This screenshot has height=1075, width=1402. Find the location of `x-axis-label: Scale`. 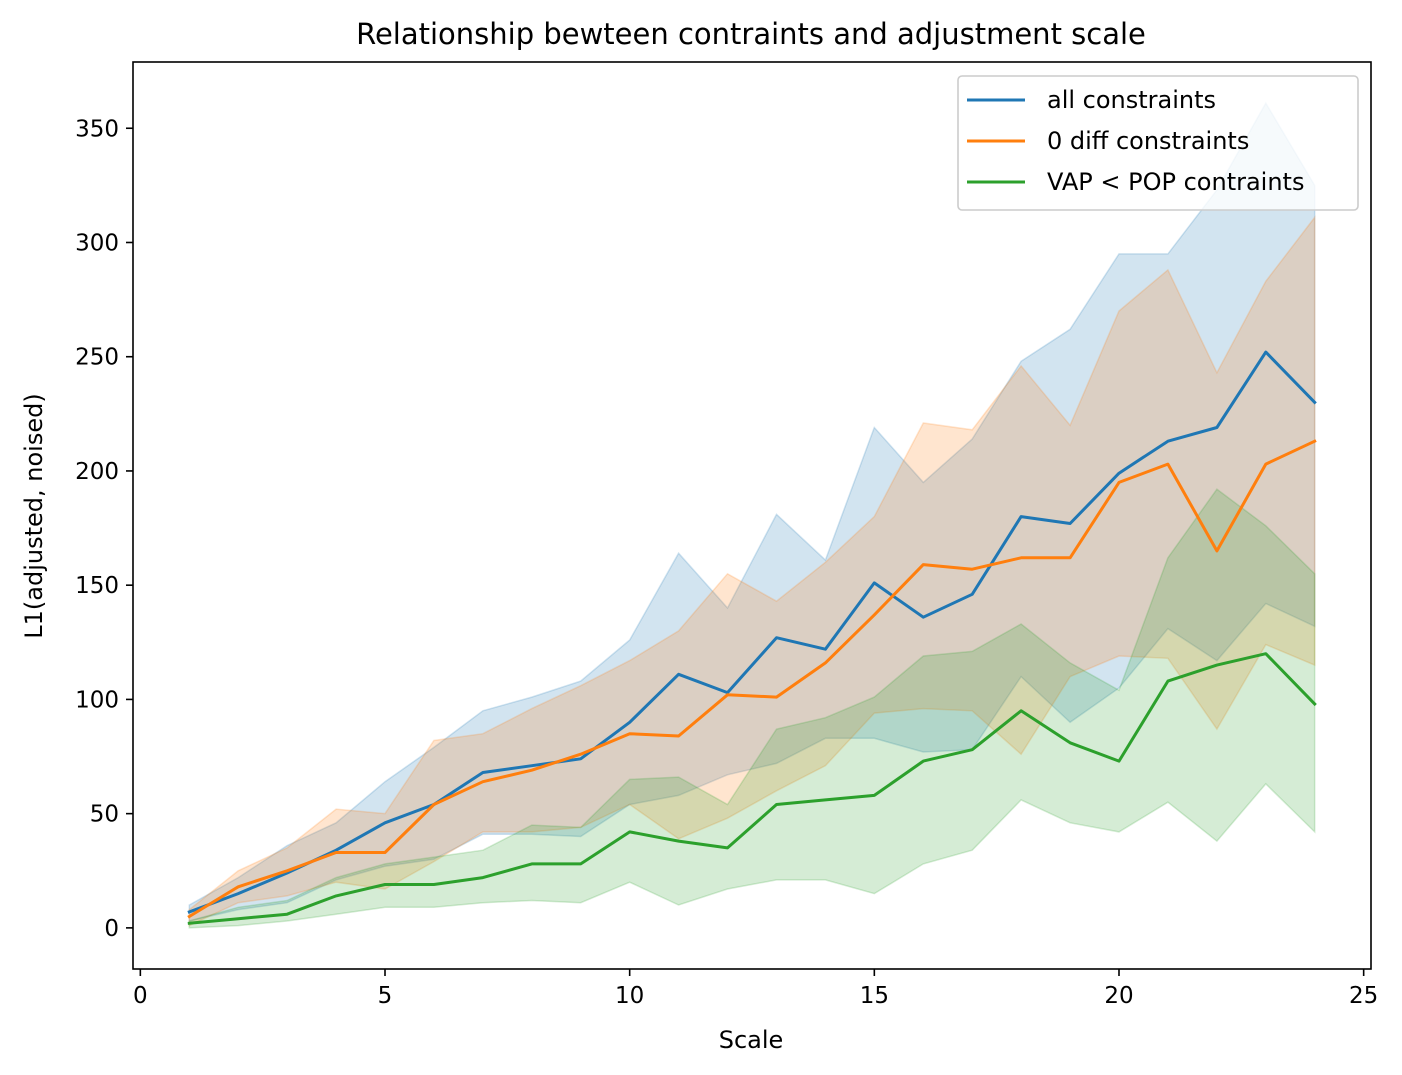

x-axis-label: Scale is located at coordinates (751, 1040).